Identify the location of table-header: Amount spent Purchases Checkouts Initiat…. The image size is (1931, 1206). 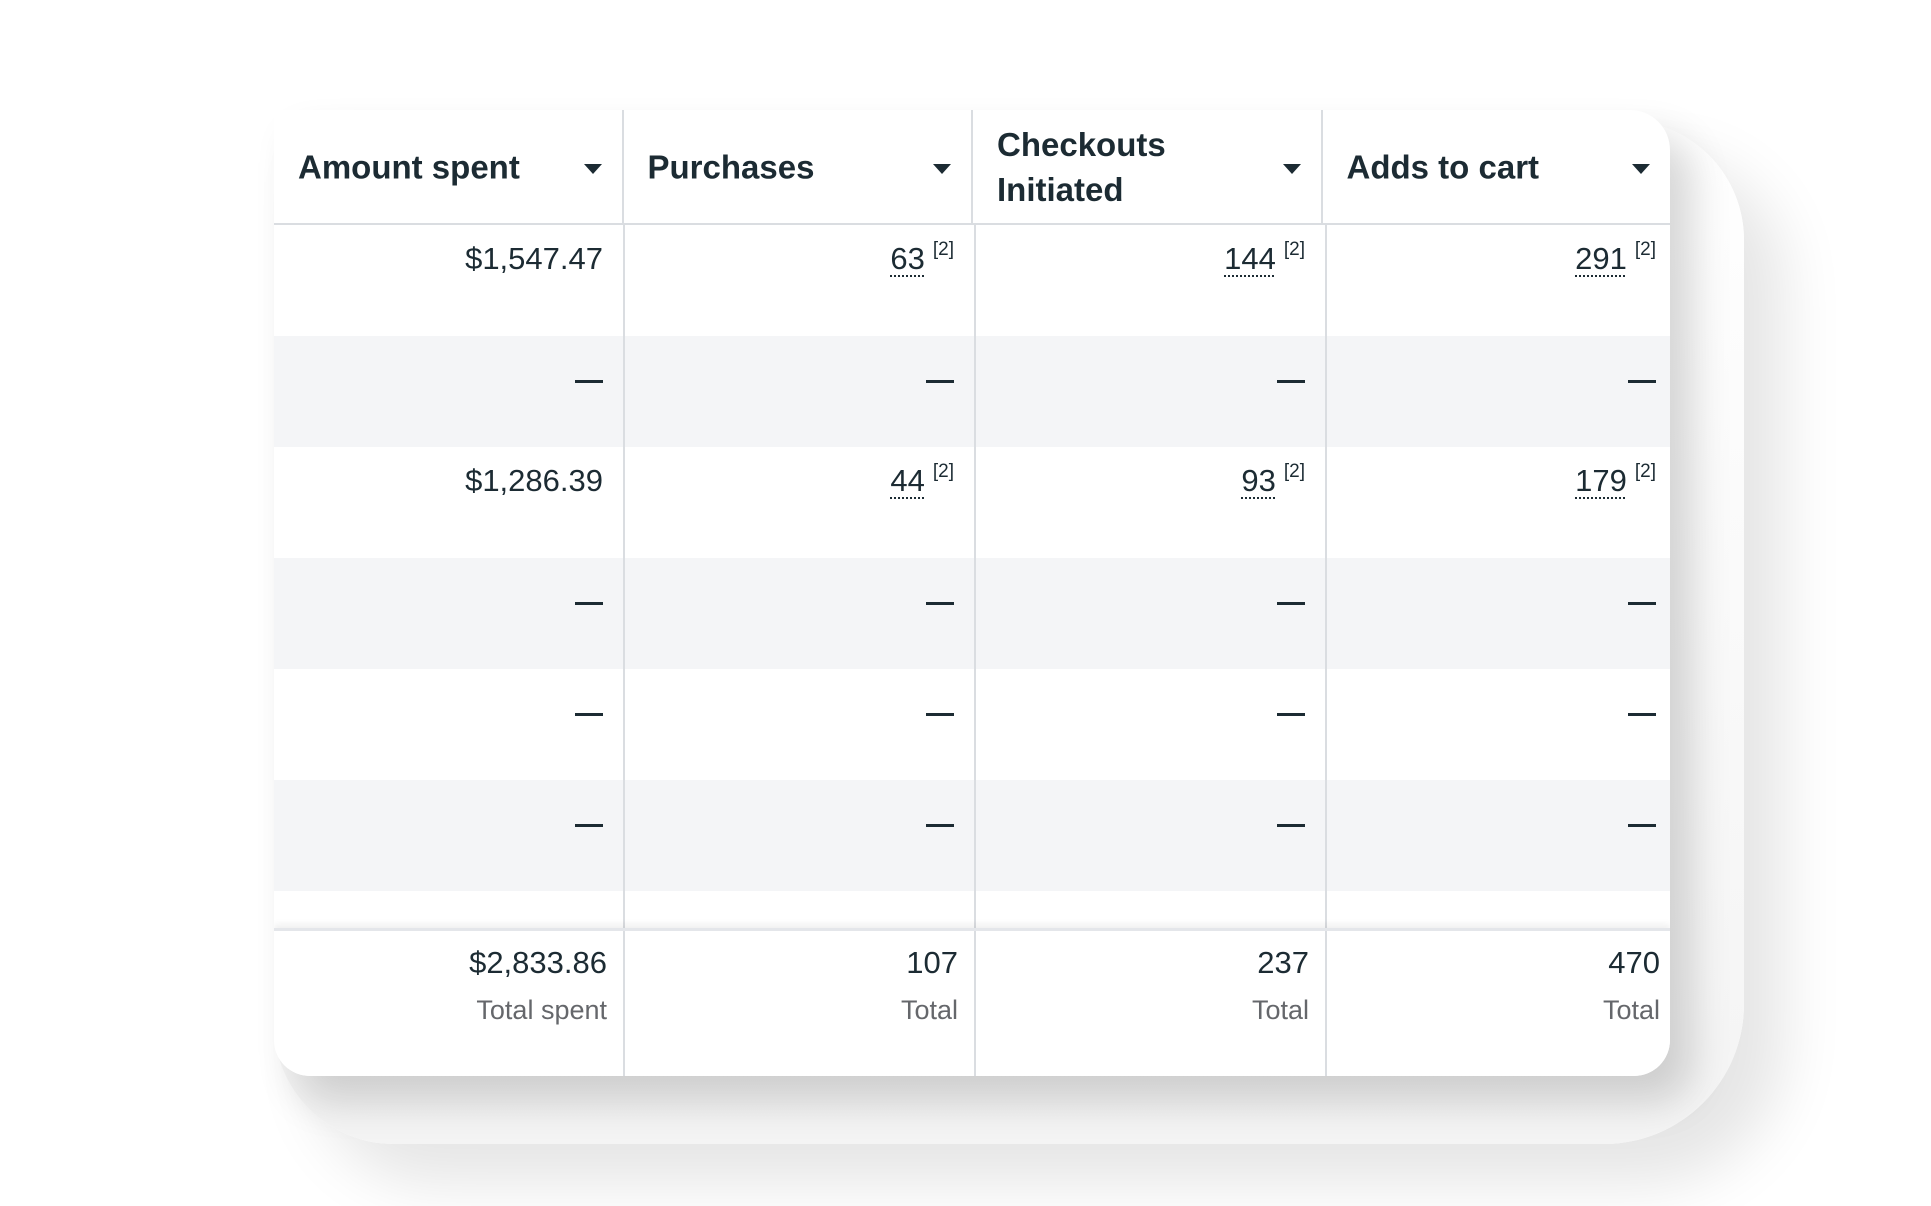
(972, 167).